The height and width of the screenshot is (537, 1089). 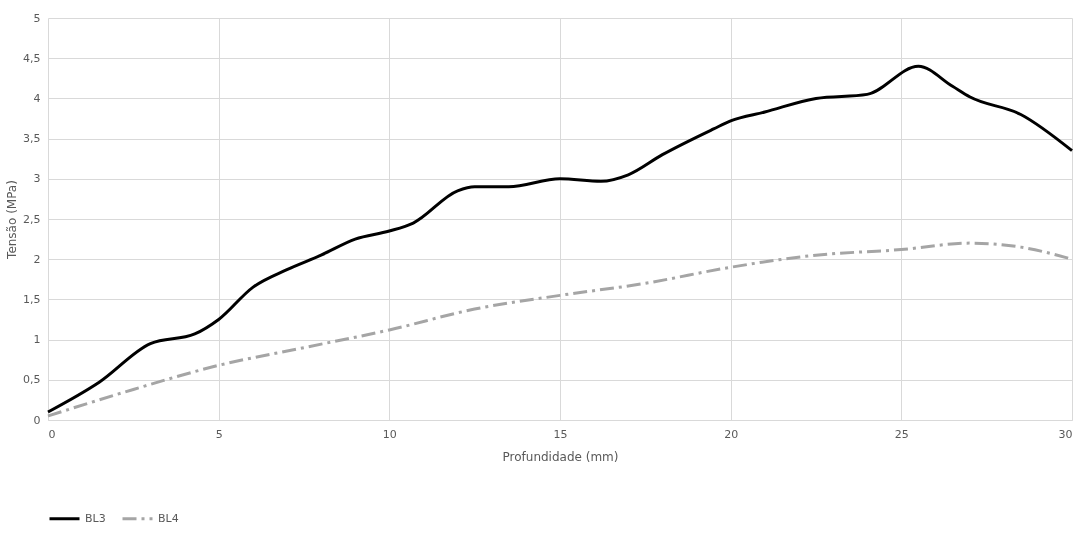 I want to click on y-tick-label: 4,5, so click(x=32, y=58).